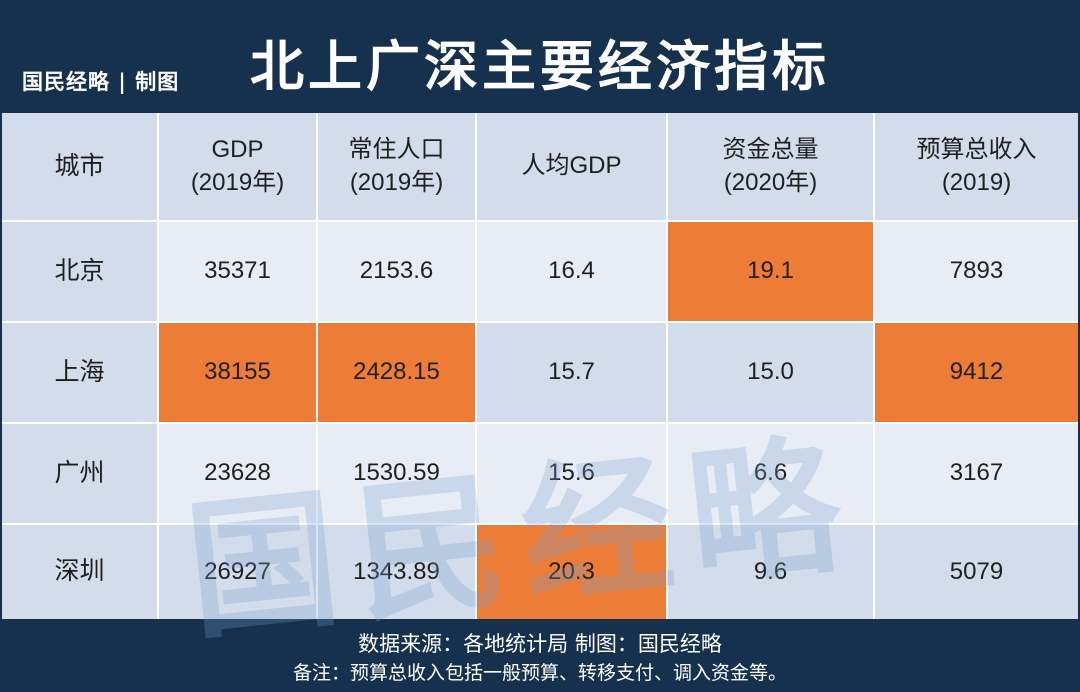  I want to click on brand-label: 国民经略 | 制图, so click(101, 81).